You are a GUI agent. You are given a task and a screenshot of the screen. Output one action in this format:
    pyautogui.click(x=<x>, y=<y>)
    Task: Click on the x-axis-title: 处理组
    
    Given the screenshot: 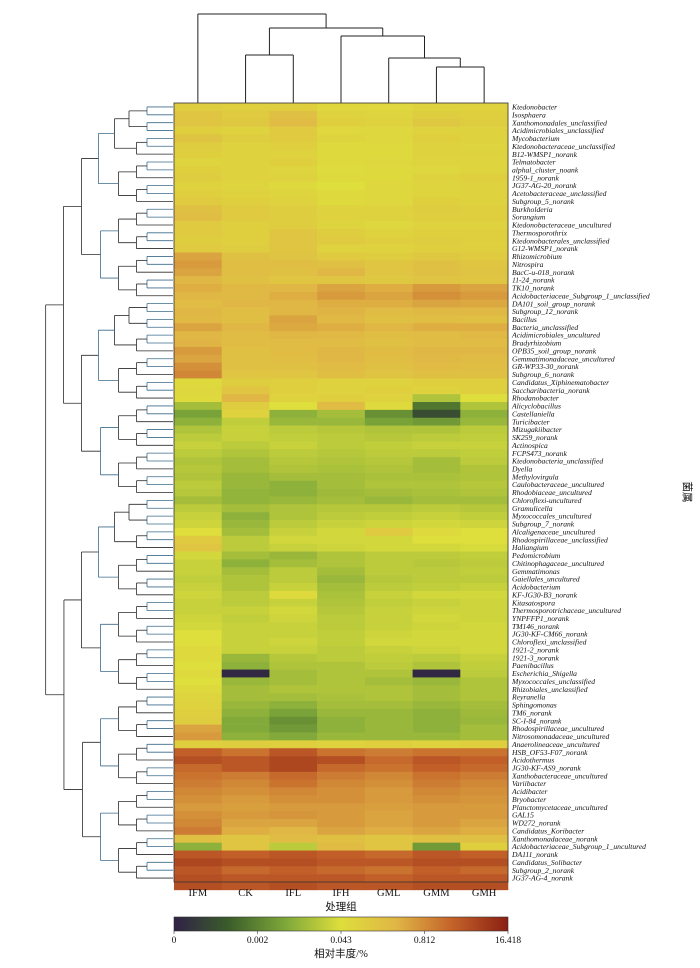 What is the action you would take?
    pyautogui.click(x=341, y=906)
    